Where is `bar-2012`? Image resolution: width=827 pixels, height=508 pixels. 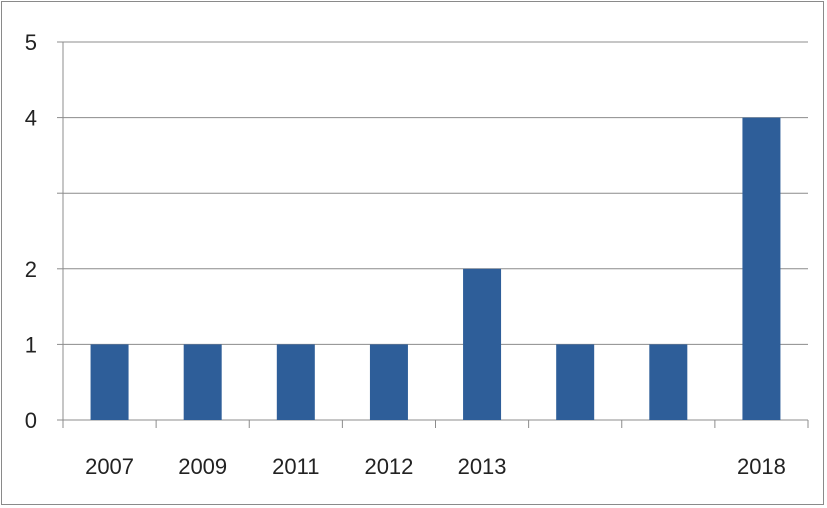 bar-2012 is located at coordinates (388, 382).